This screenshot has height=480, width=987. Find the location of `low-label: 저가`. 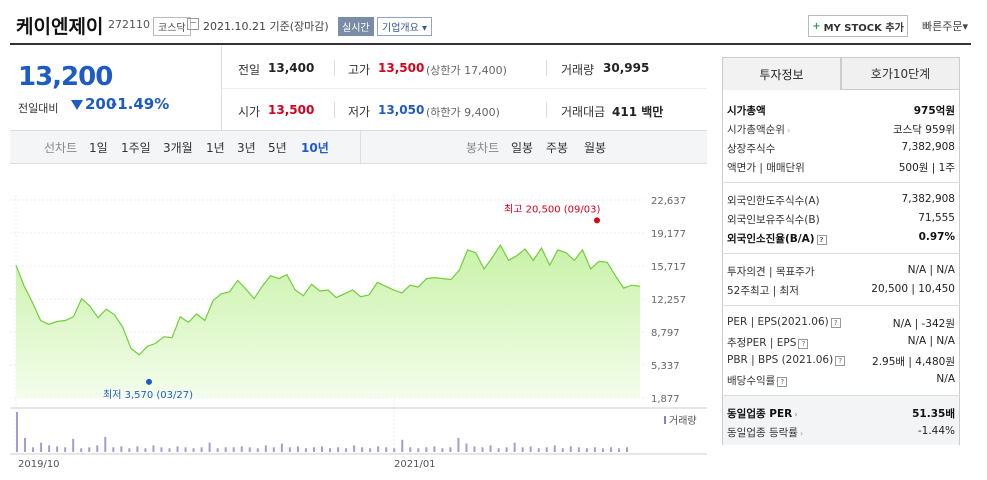

low-label: 저가 is located at coordinates (359, 112).